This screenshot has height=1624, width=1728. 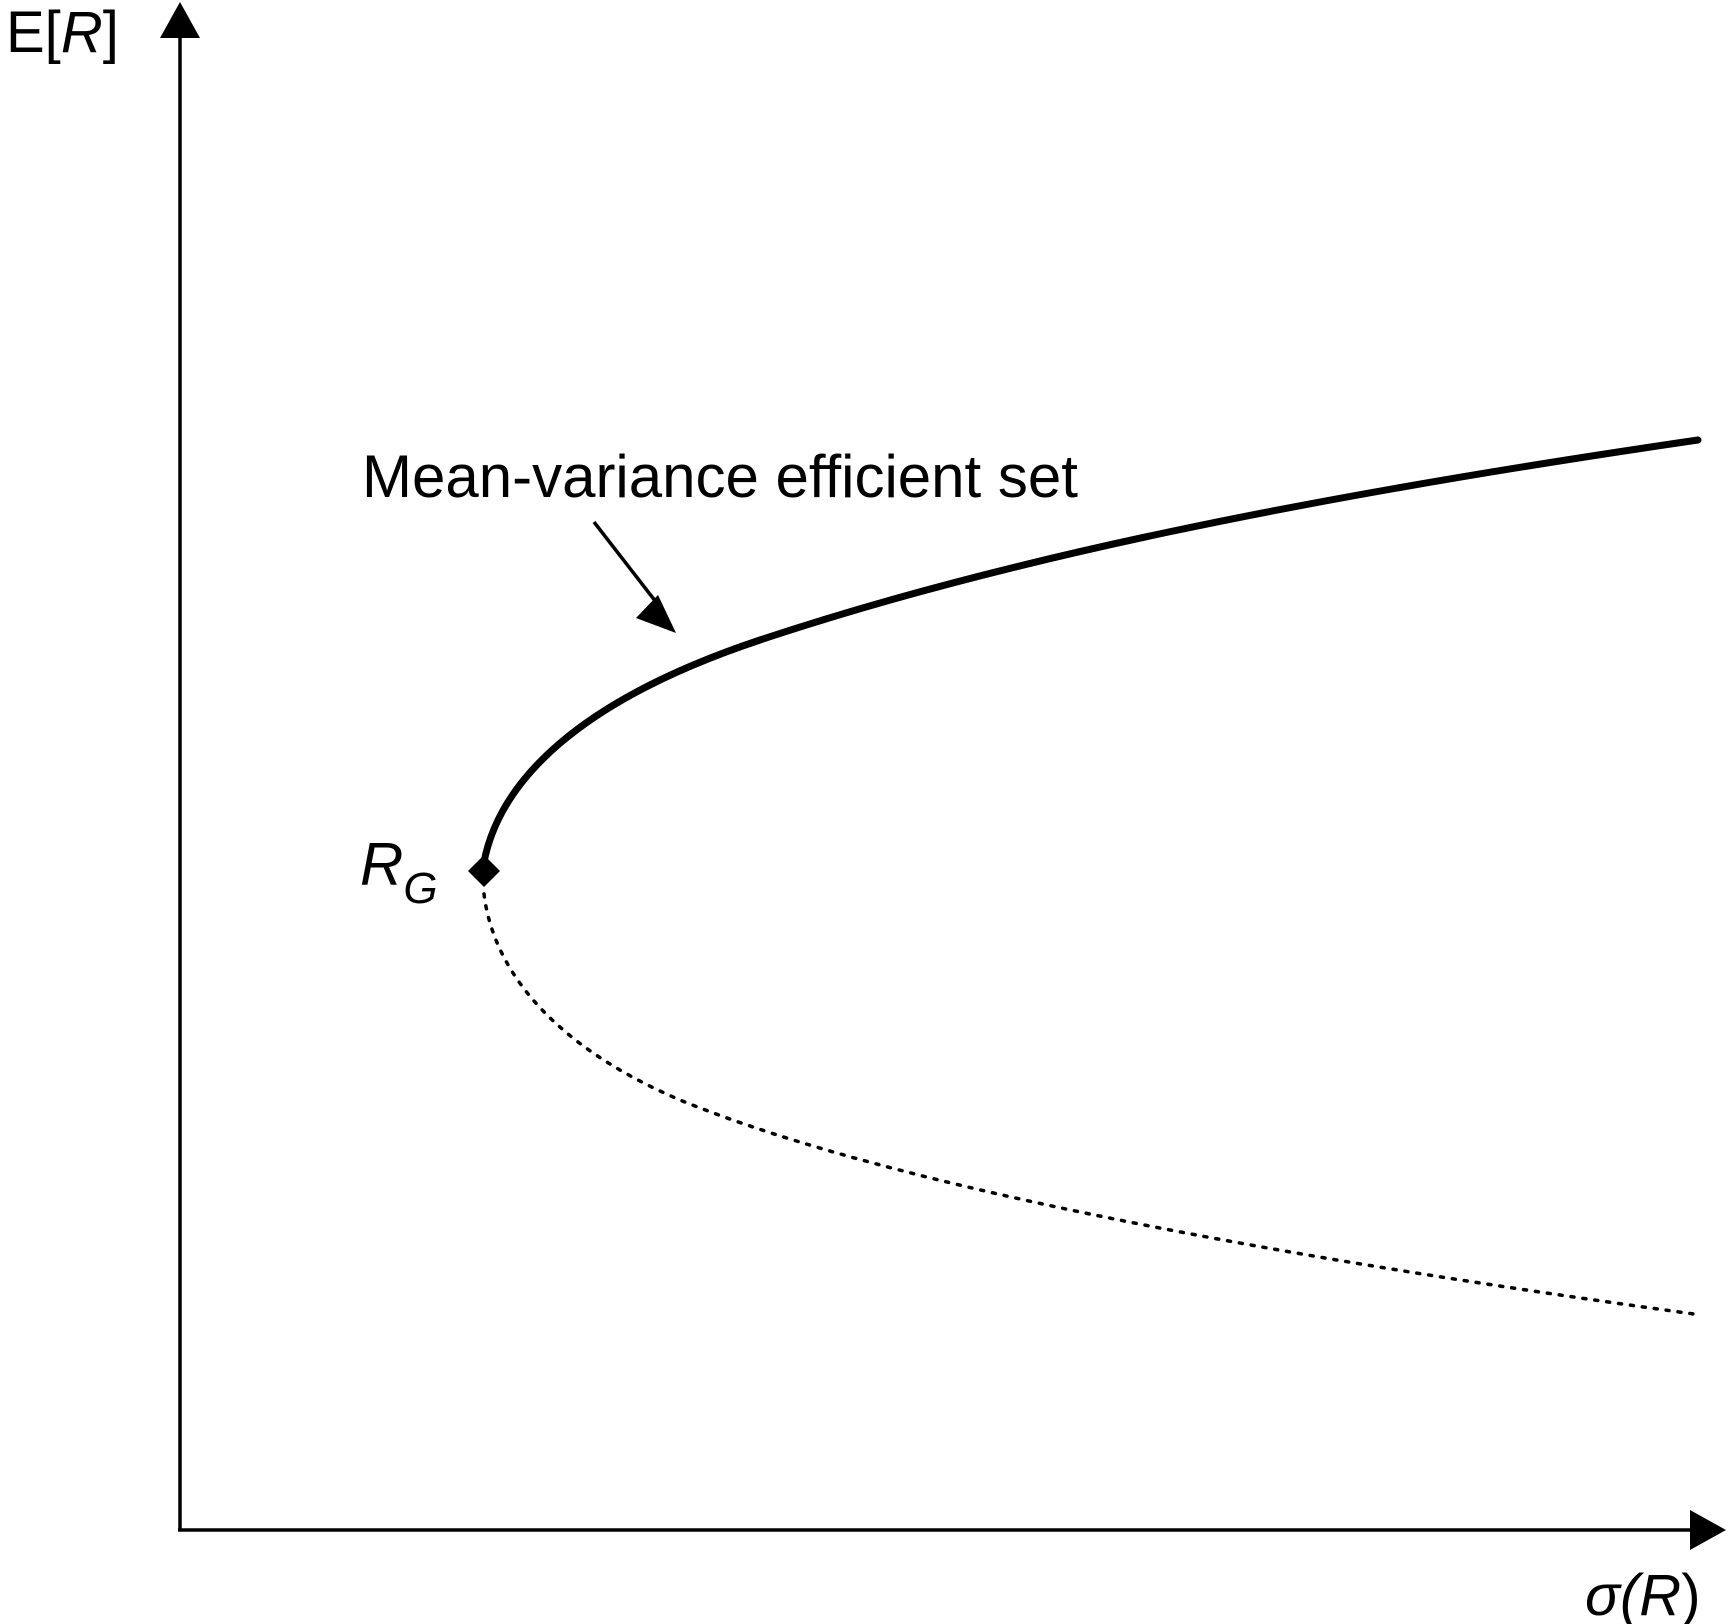 I want to click on efficient-set-annotation-label: Mean-variance efficient set, so click(x=720, y=476).